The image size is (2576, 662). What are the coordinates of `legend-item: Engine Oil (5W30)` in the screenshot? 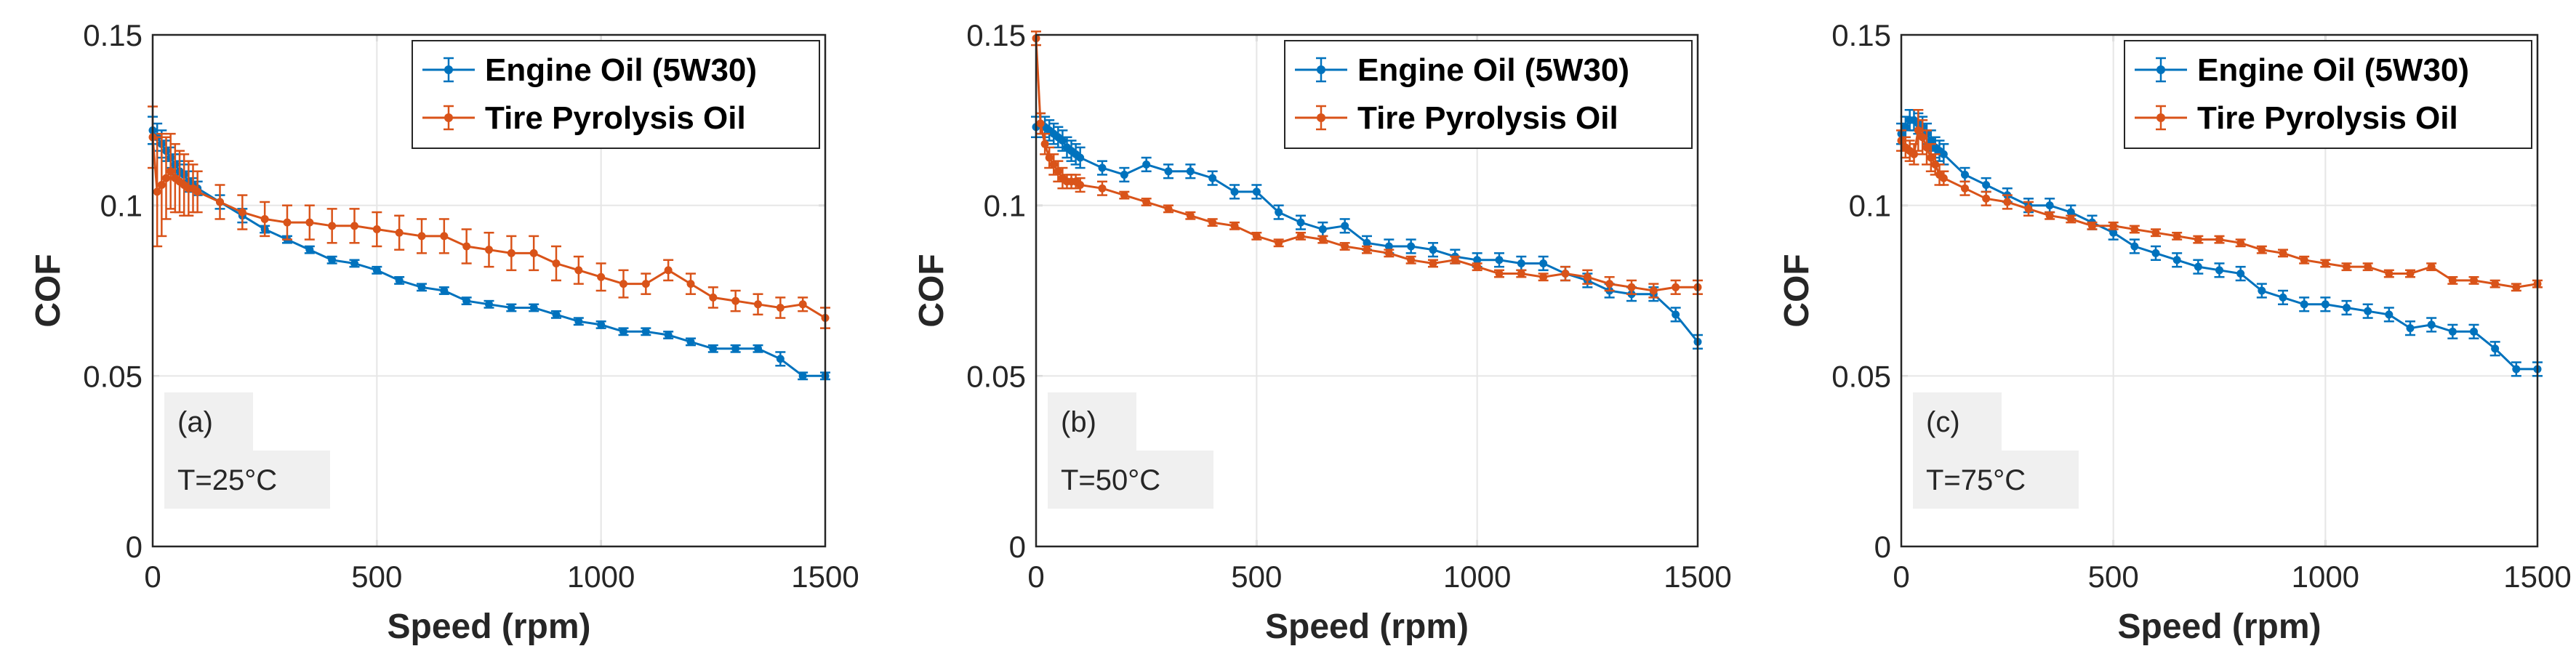 It's located at (1462, 70).